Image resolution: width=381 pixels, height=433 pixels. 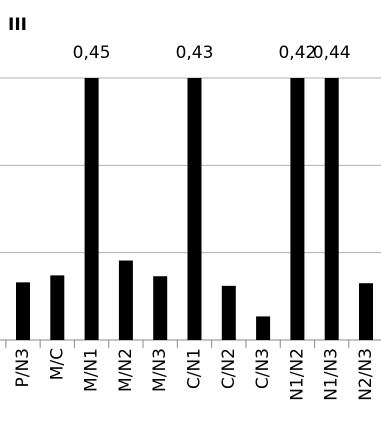 I want to click on x-tick-label: C/N1, so click(x=195, y=368).